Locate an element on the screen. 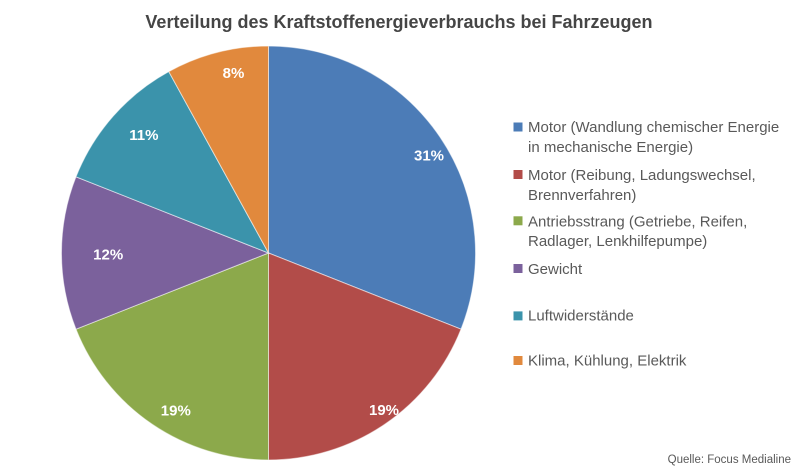 The image size is (800, 475). svg-text: 11% is located at coordinates (143, 135).